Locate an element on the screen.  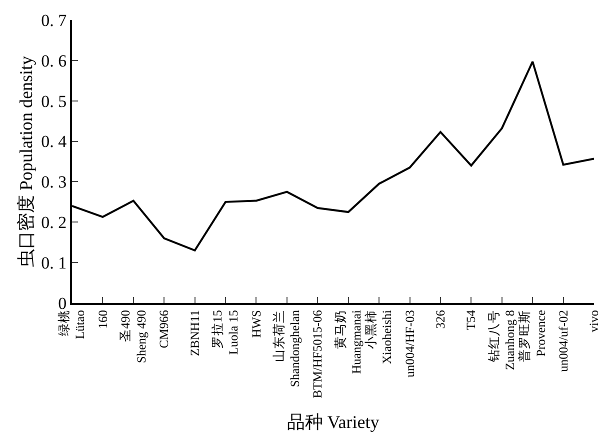
x-tick-label: un004/uf-02 is located at coordinates (563, 341).